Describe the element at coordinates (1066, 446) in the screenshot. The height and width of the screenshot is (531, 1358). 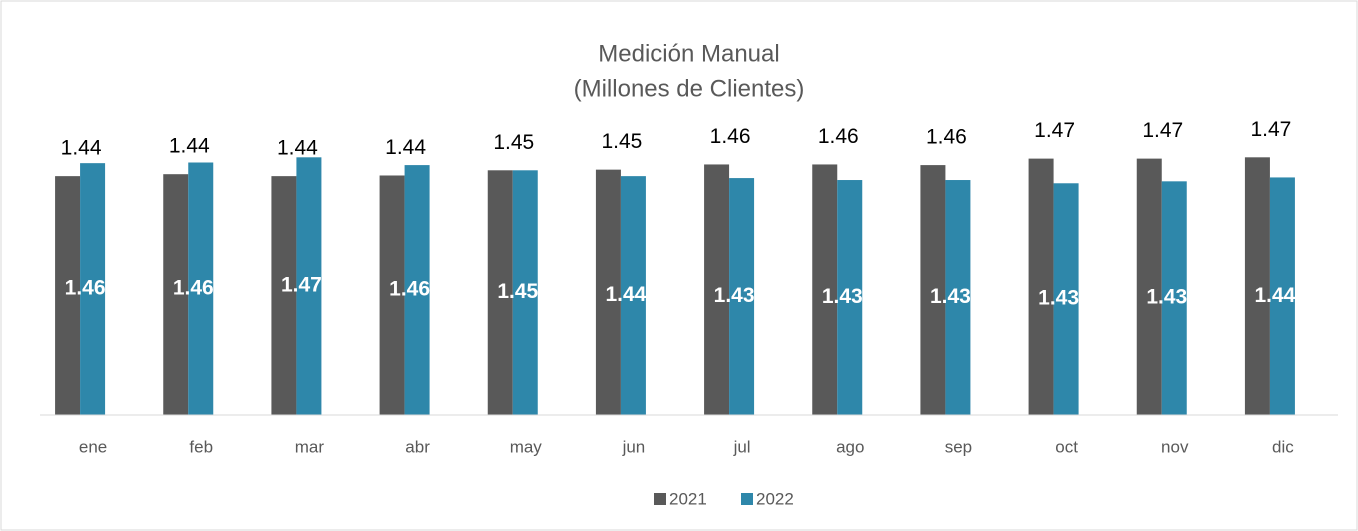
I see `x-tick-label: oct` at that location.